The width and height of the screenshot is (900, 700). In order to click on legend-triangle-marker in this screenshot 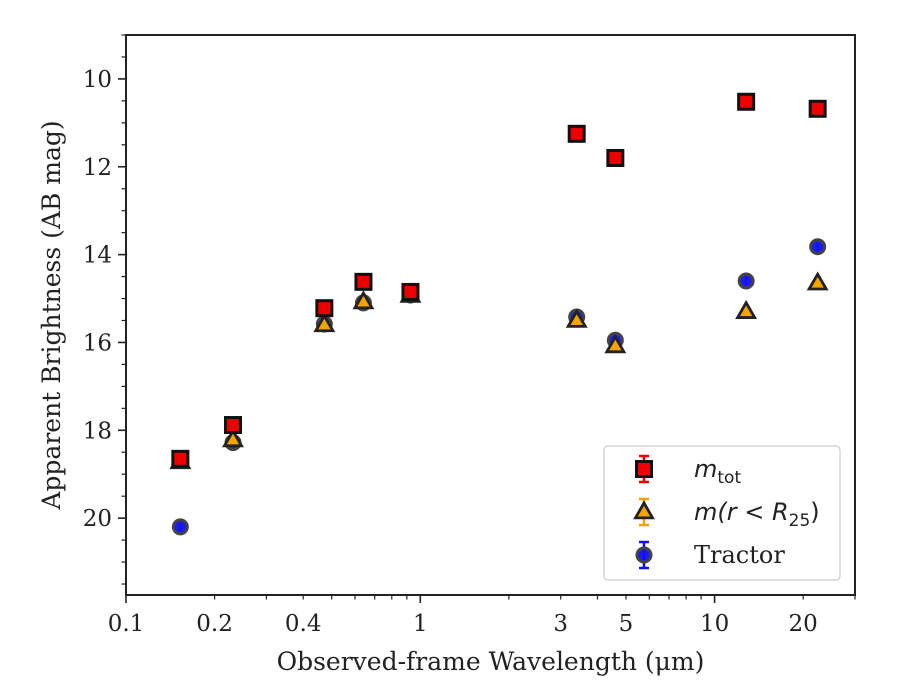, I will do `click(644, 510)`.